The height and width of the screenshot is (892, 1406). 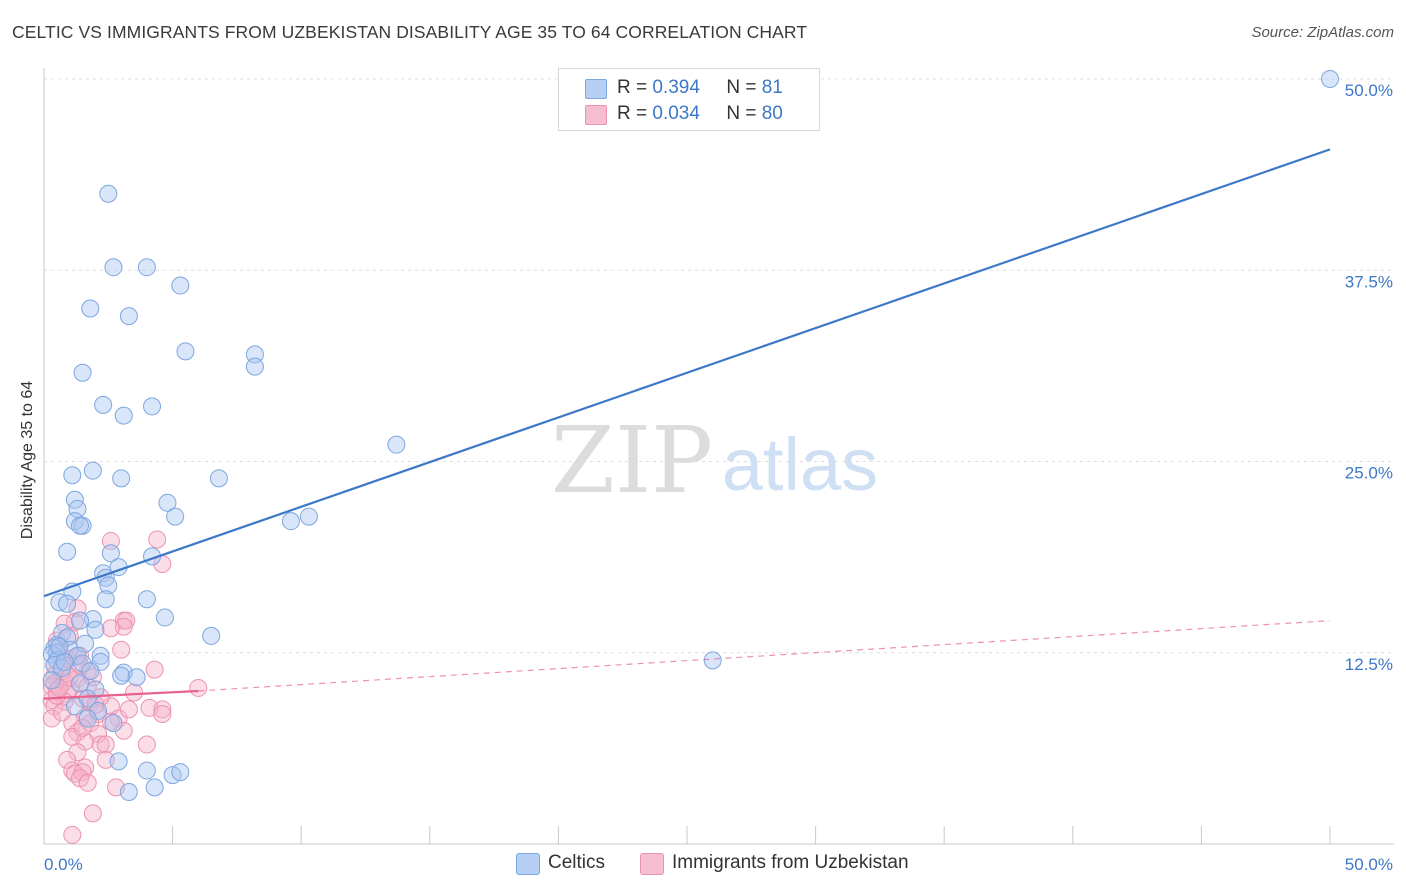 I want to click on watermark-zip: ZIP, so click(x=632, y=460).